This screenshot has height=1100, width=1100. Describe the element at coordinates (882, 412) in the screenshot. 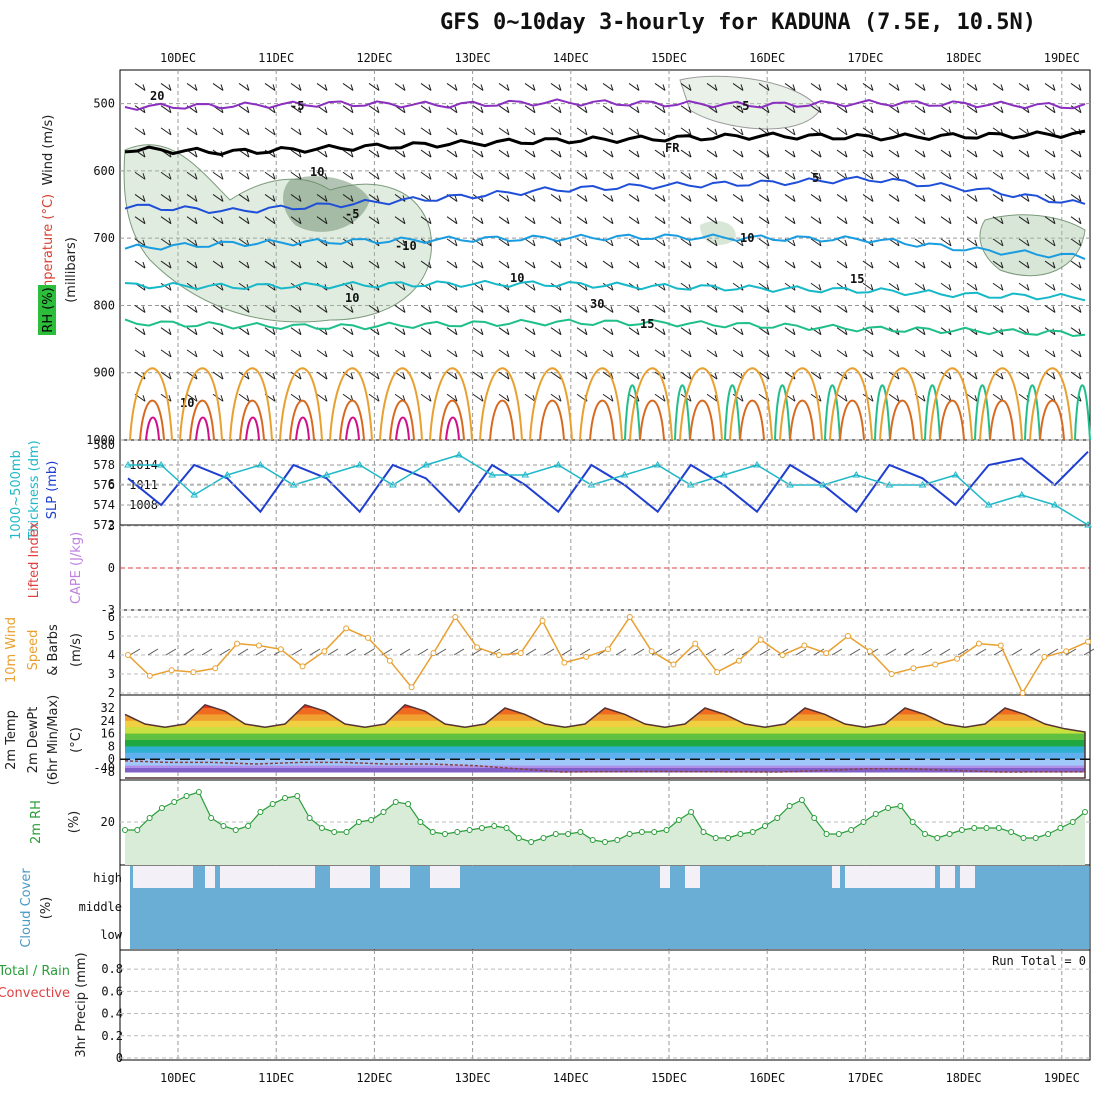

I see `isotherm-20-bulb` at that location.